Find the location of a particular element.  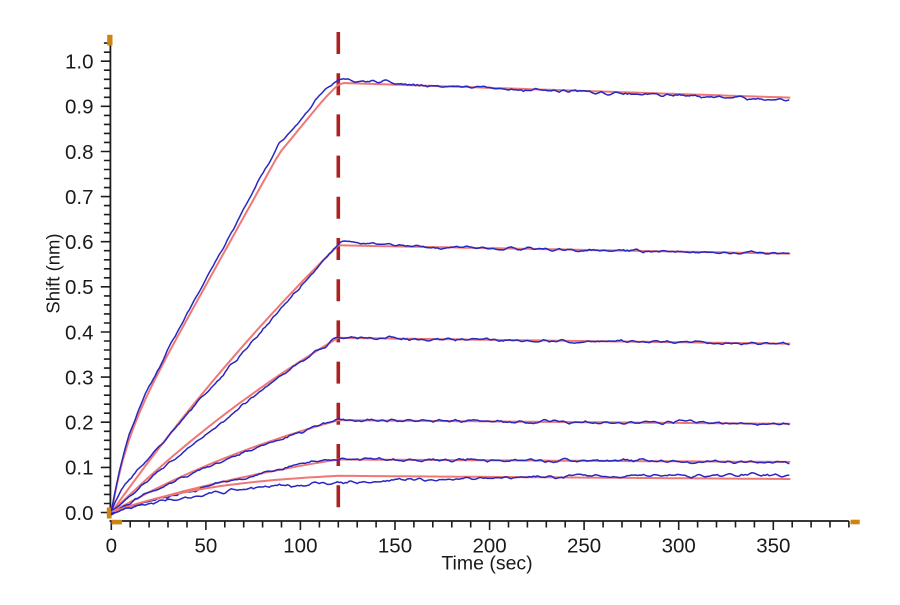

svg-text: 0.4 is located at coordinates (79, 332).